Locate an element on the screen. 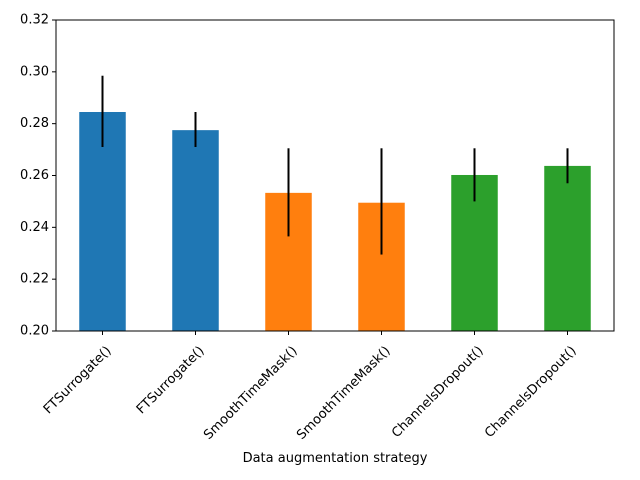 This screenshot has width=640, height=480. x-tick-label-4: SmoothTimeMask() is located at coordinates (343, 392).